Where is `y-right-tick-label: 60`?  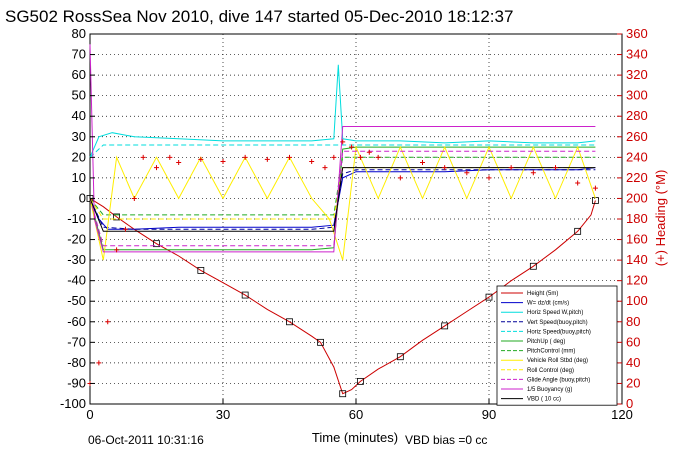
y-right-tick-label: 60 is located at coordinates (633, 341).